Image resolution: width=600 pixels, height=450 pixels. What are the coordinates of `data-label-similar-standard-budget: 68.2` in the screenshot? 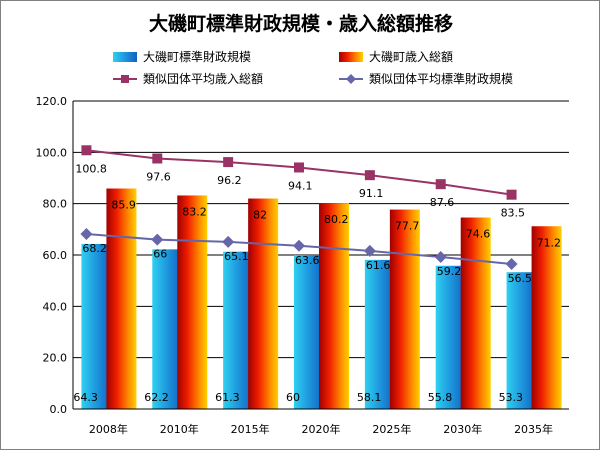 It's located at (94, 248).